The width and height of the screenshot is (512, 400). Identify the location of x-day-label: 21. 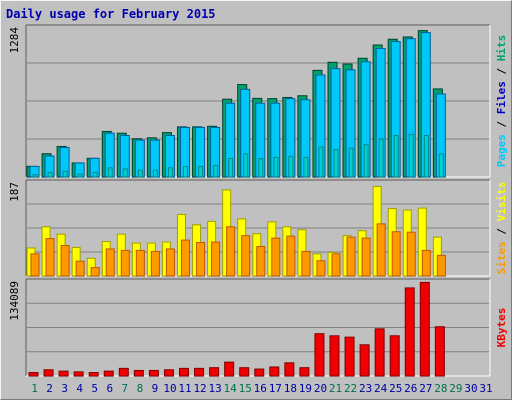
(335, 388).